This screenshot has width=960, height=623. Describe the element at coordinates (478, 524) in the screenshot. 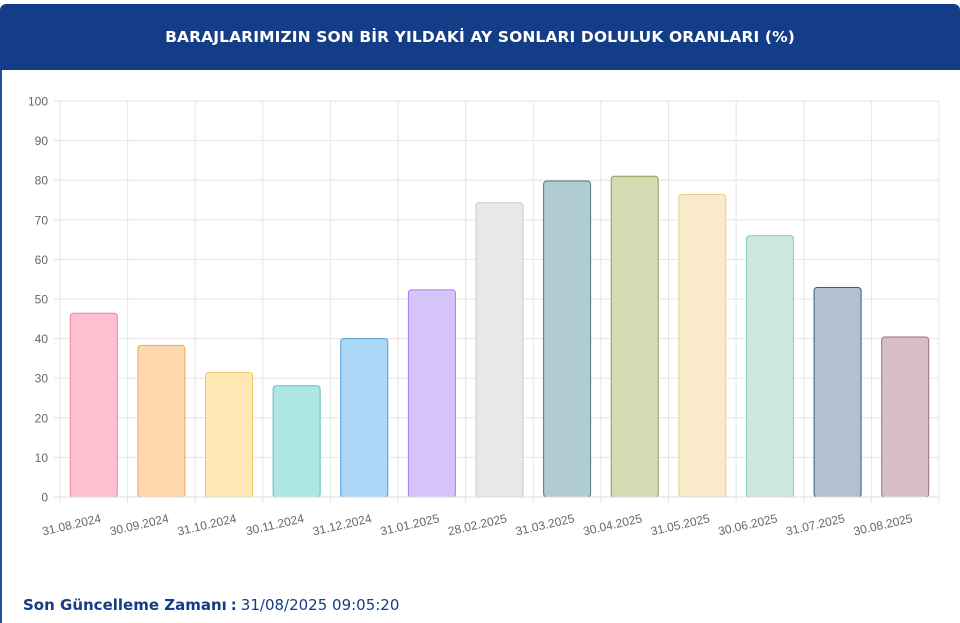

I see `x-tick-label: 28.02.2025` at that location.